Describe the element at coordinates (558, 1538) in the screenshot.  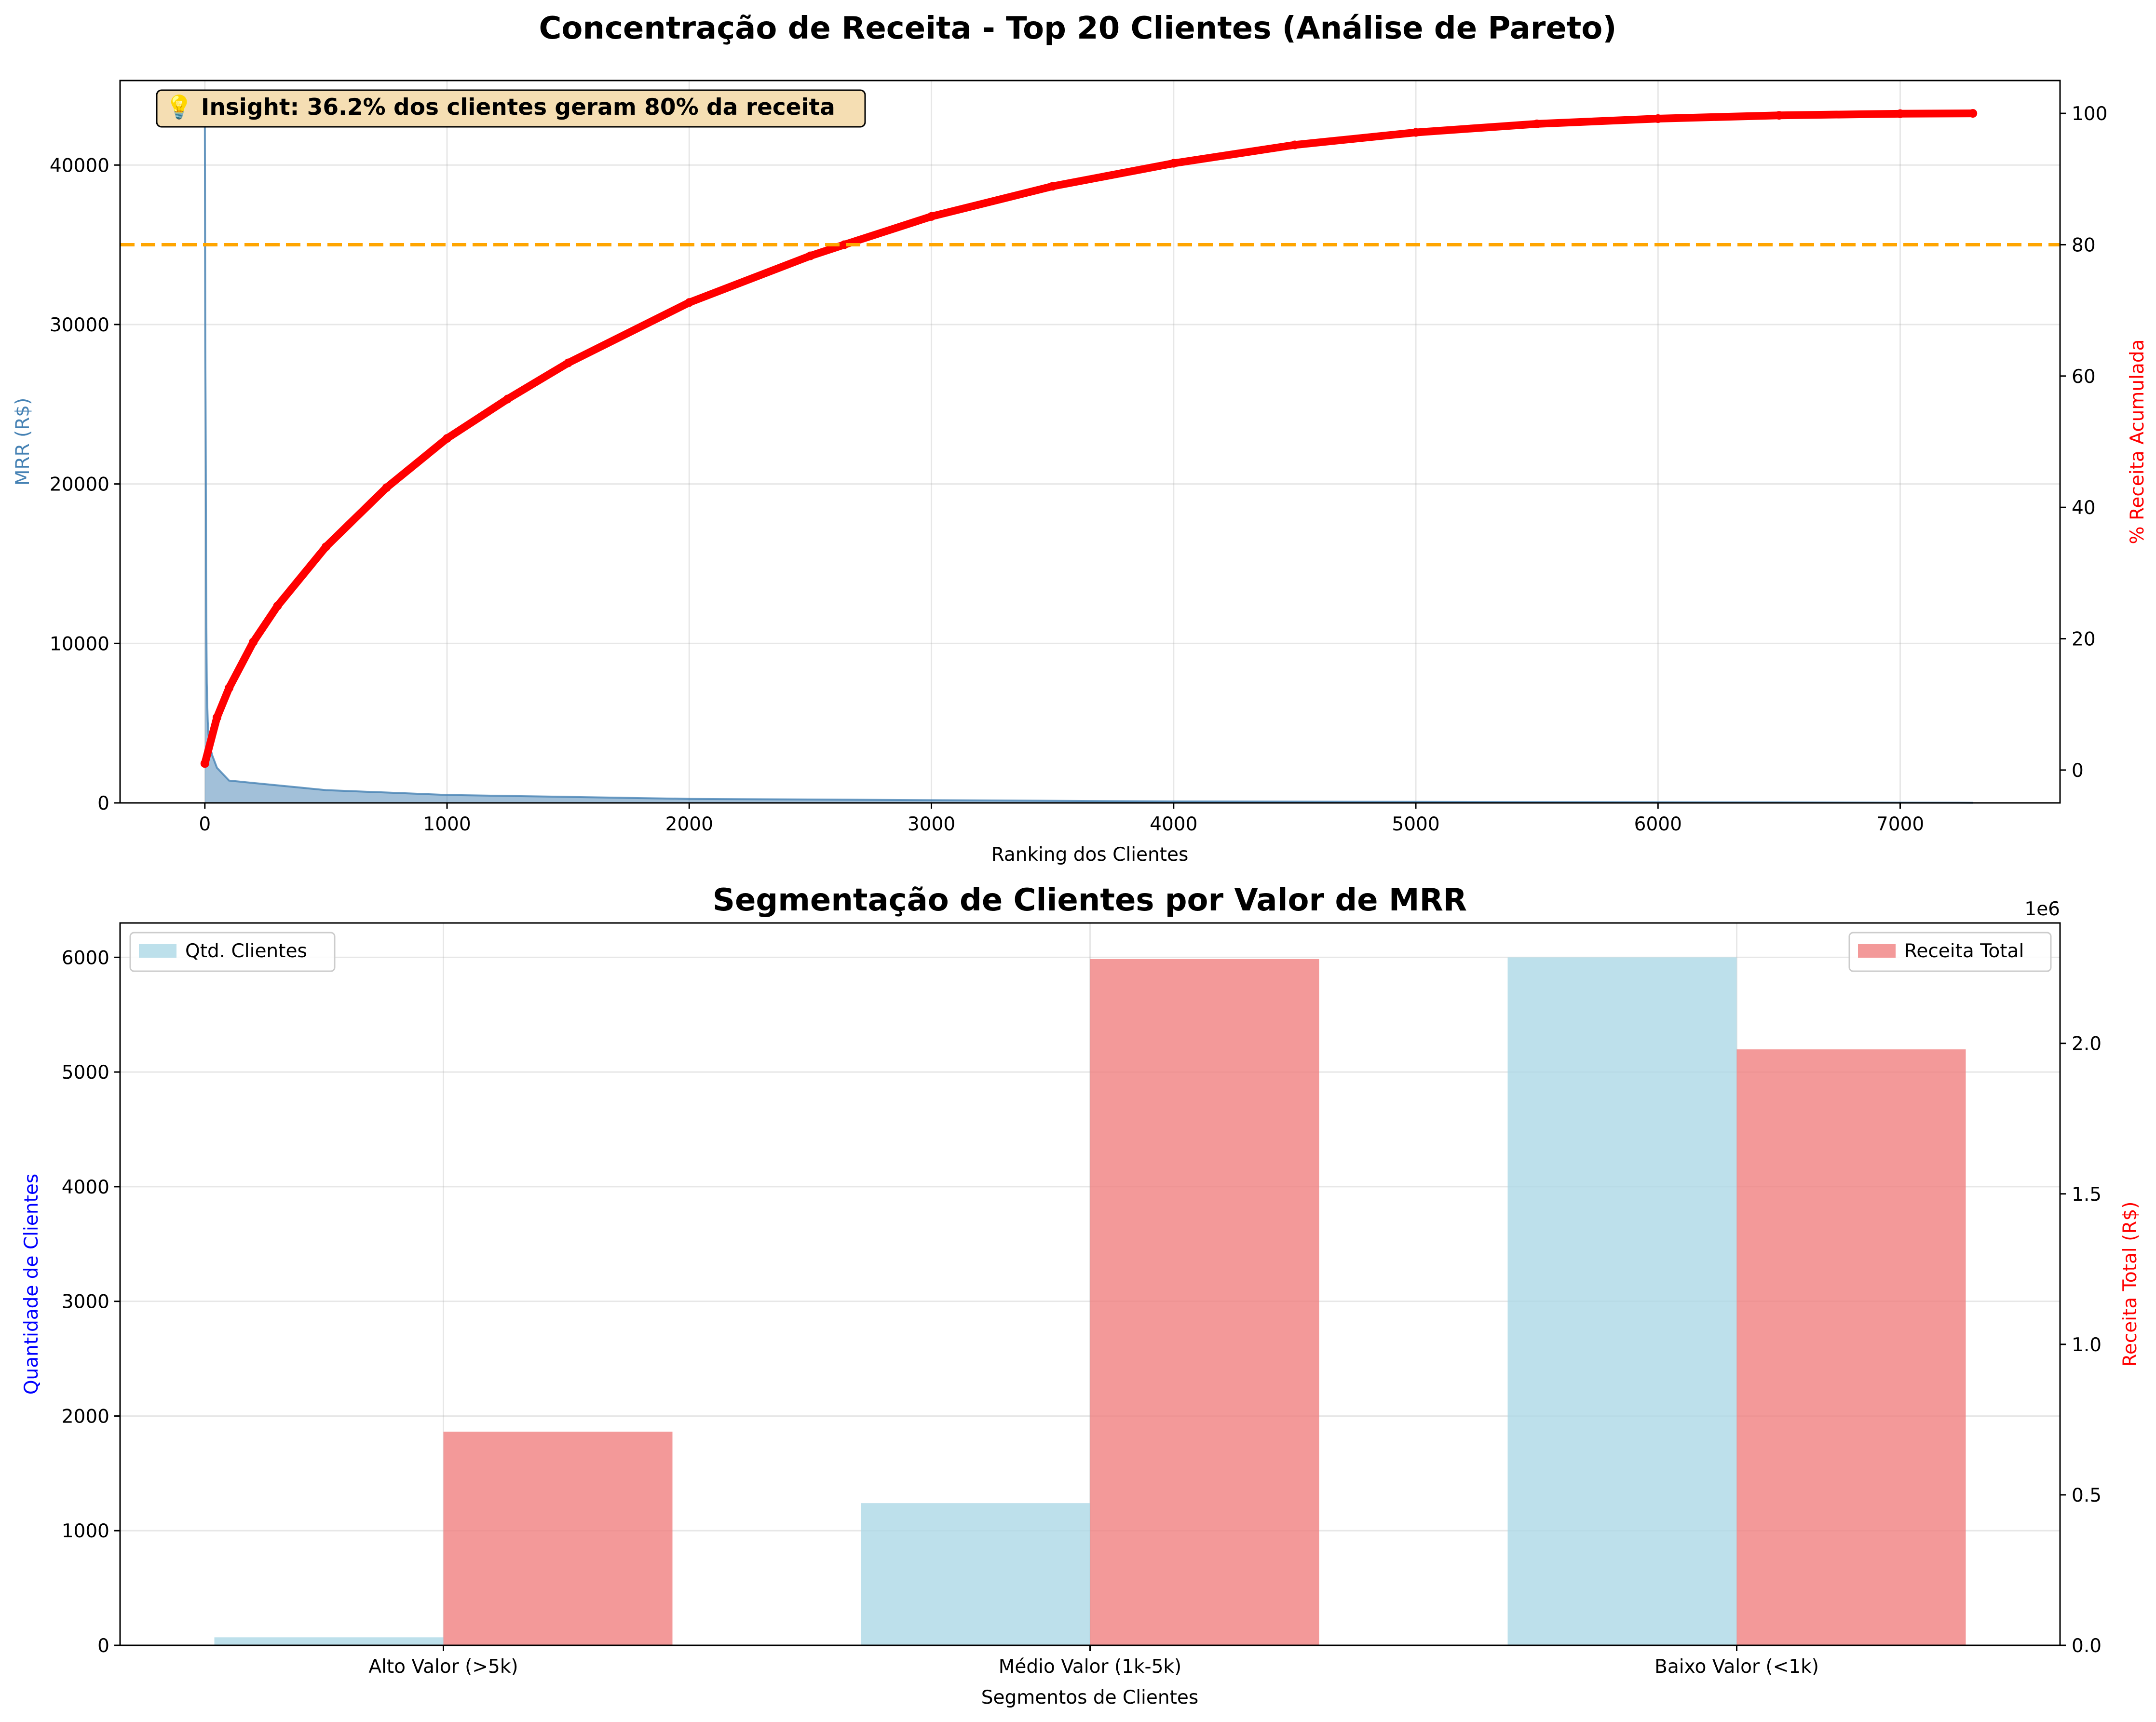
I see `bar-receita-total-alto-valor-5k` at that location.